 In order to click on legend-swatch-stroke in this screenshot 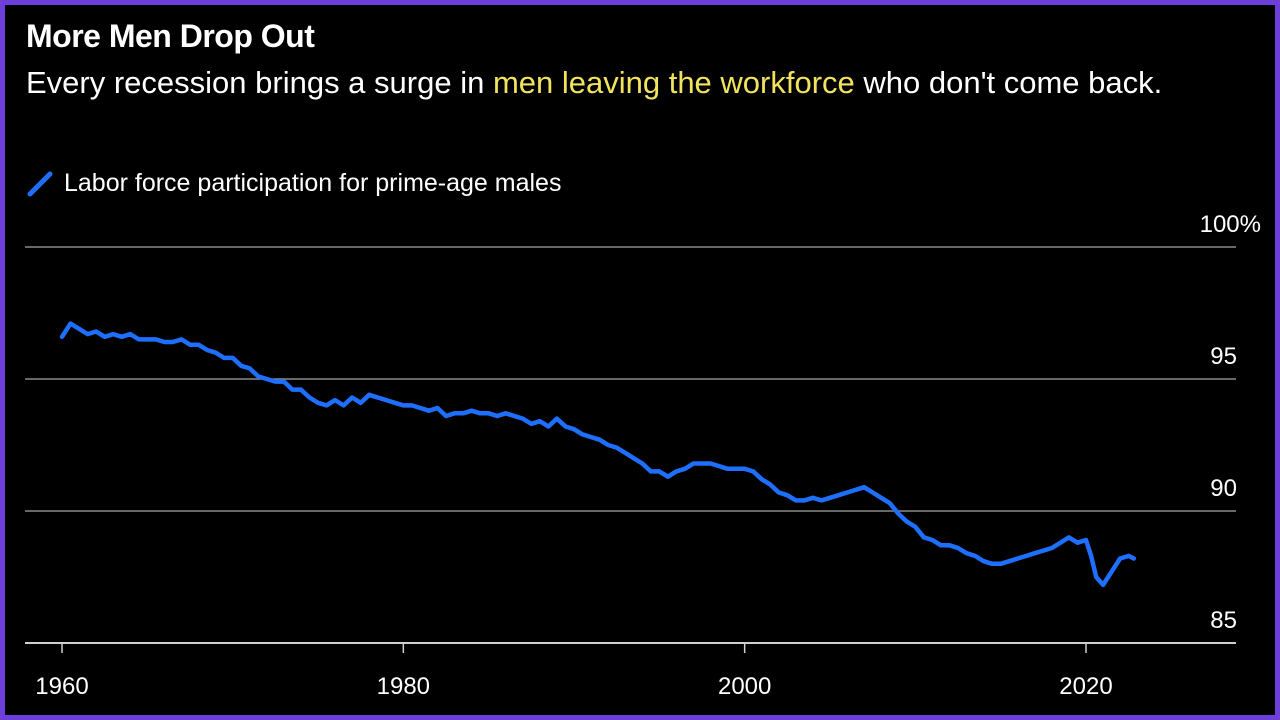, I will do `click(40, 184)`.